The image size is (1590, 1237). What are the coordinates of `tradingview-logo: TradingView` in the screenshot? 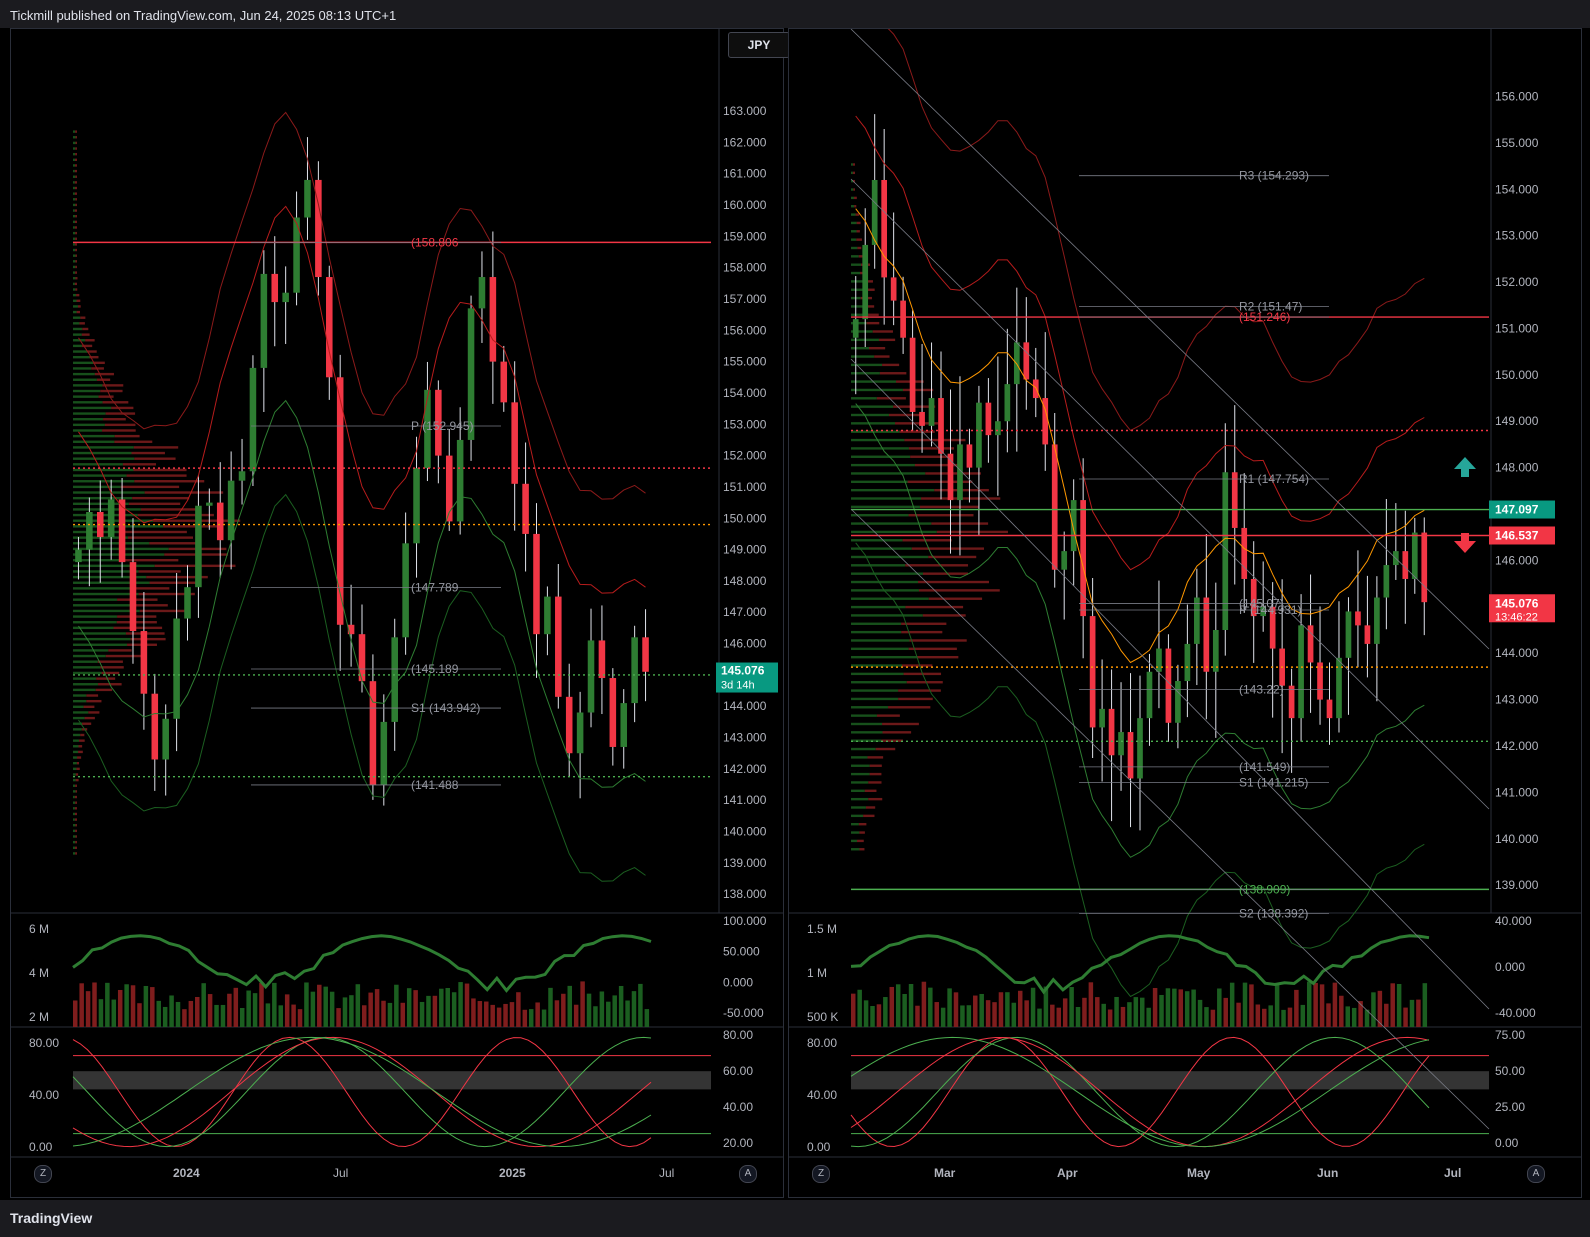 It's located at (51, 1218).